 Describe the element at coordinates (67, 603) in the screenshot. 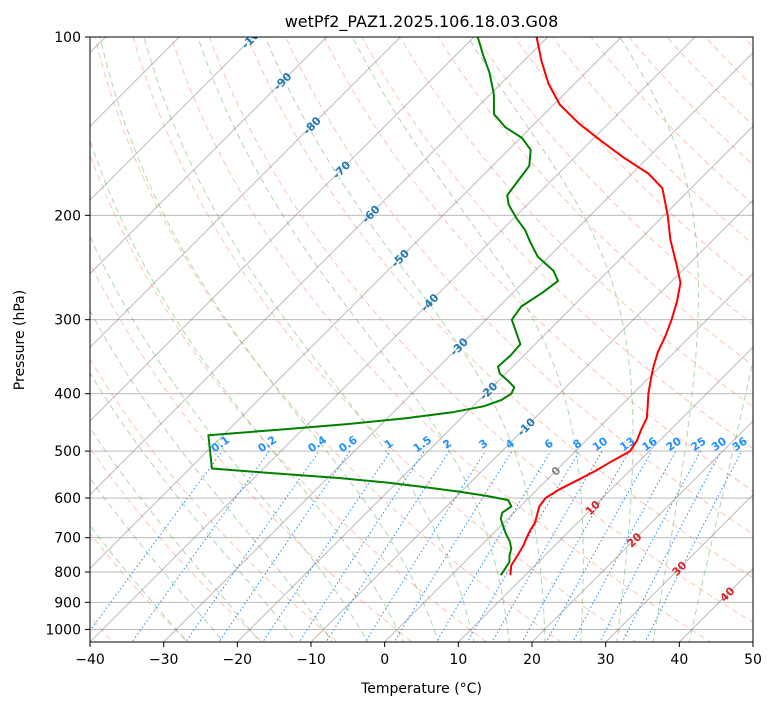

I see `y-tick-label: 900` at that location.